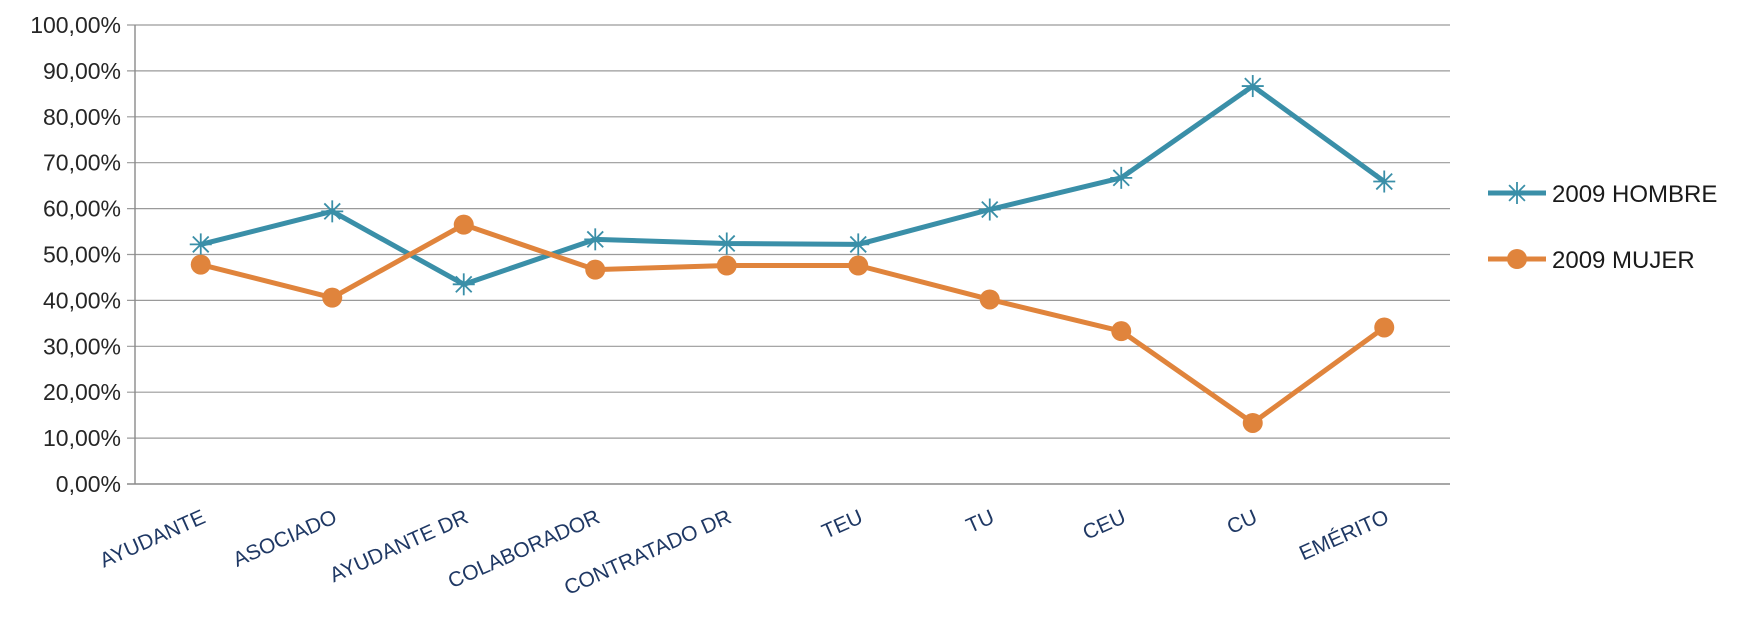 The image size is (1740, 626). What do you see at coordinates (1344, 536) in the screenshot?
I see `x-tick-label: EMÉRITO` at bounding box center [1344, 536].